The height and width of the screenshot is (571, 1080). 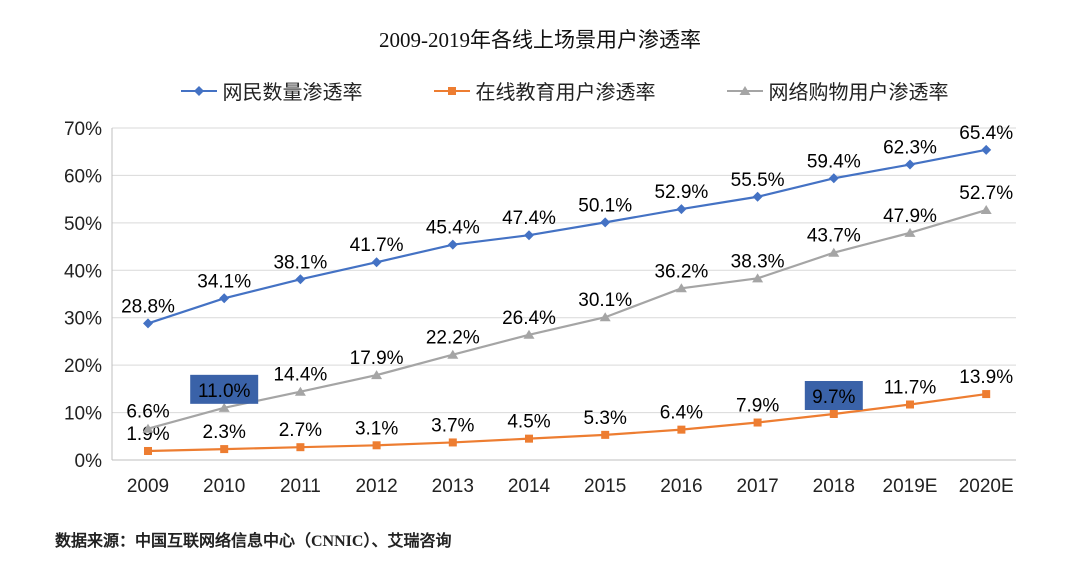 What do you see at coordinates (300, 262) in the screenshot?
I see `data-label: 38.1%` at bounding box center [300, 262].